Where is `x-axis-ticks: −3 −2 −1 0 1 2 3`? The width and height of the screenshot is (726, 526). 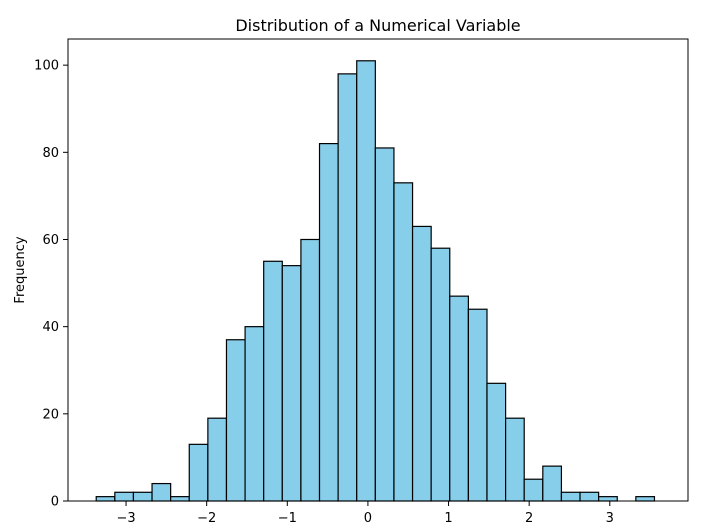
x-axis-ticks: −3 −2 −1 0 1 2 3 is located at coordinates (365, 513).